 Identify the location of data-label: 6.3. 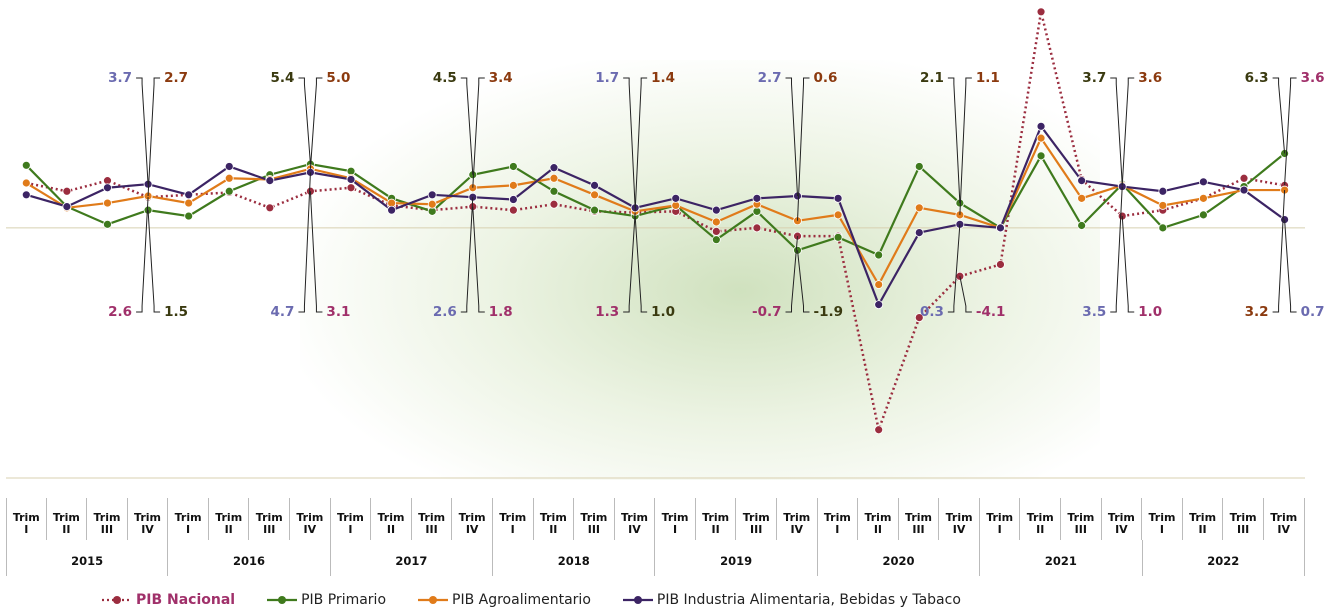
(1257, 78).